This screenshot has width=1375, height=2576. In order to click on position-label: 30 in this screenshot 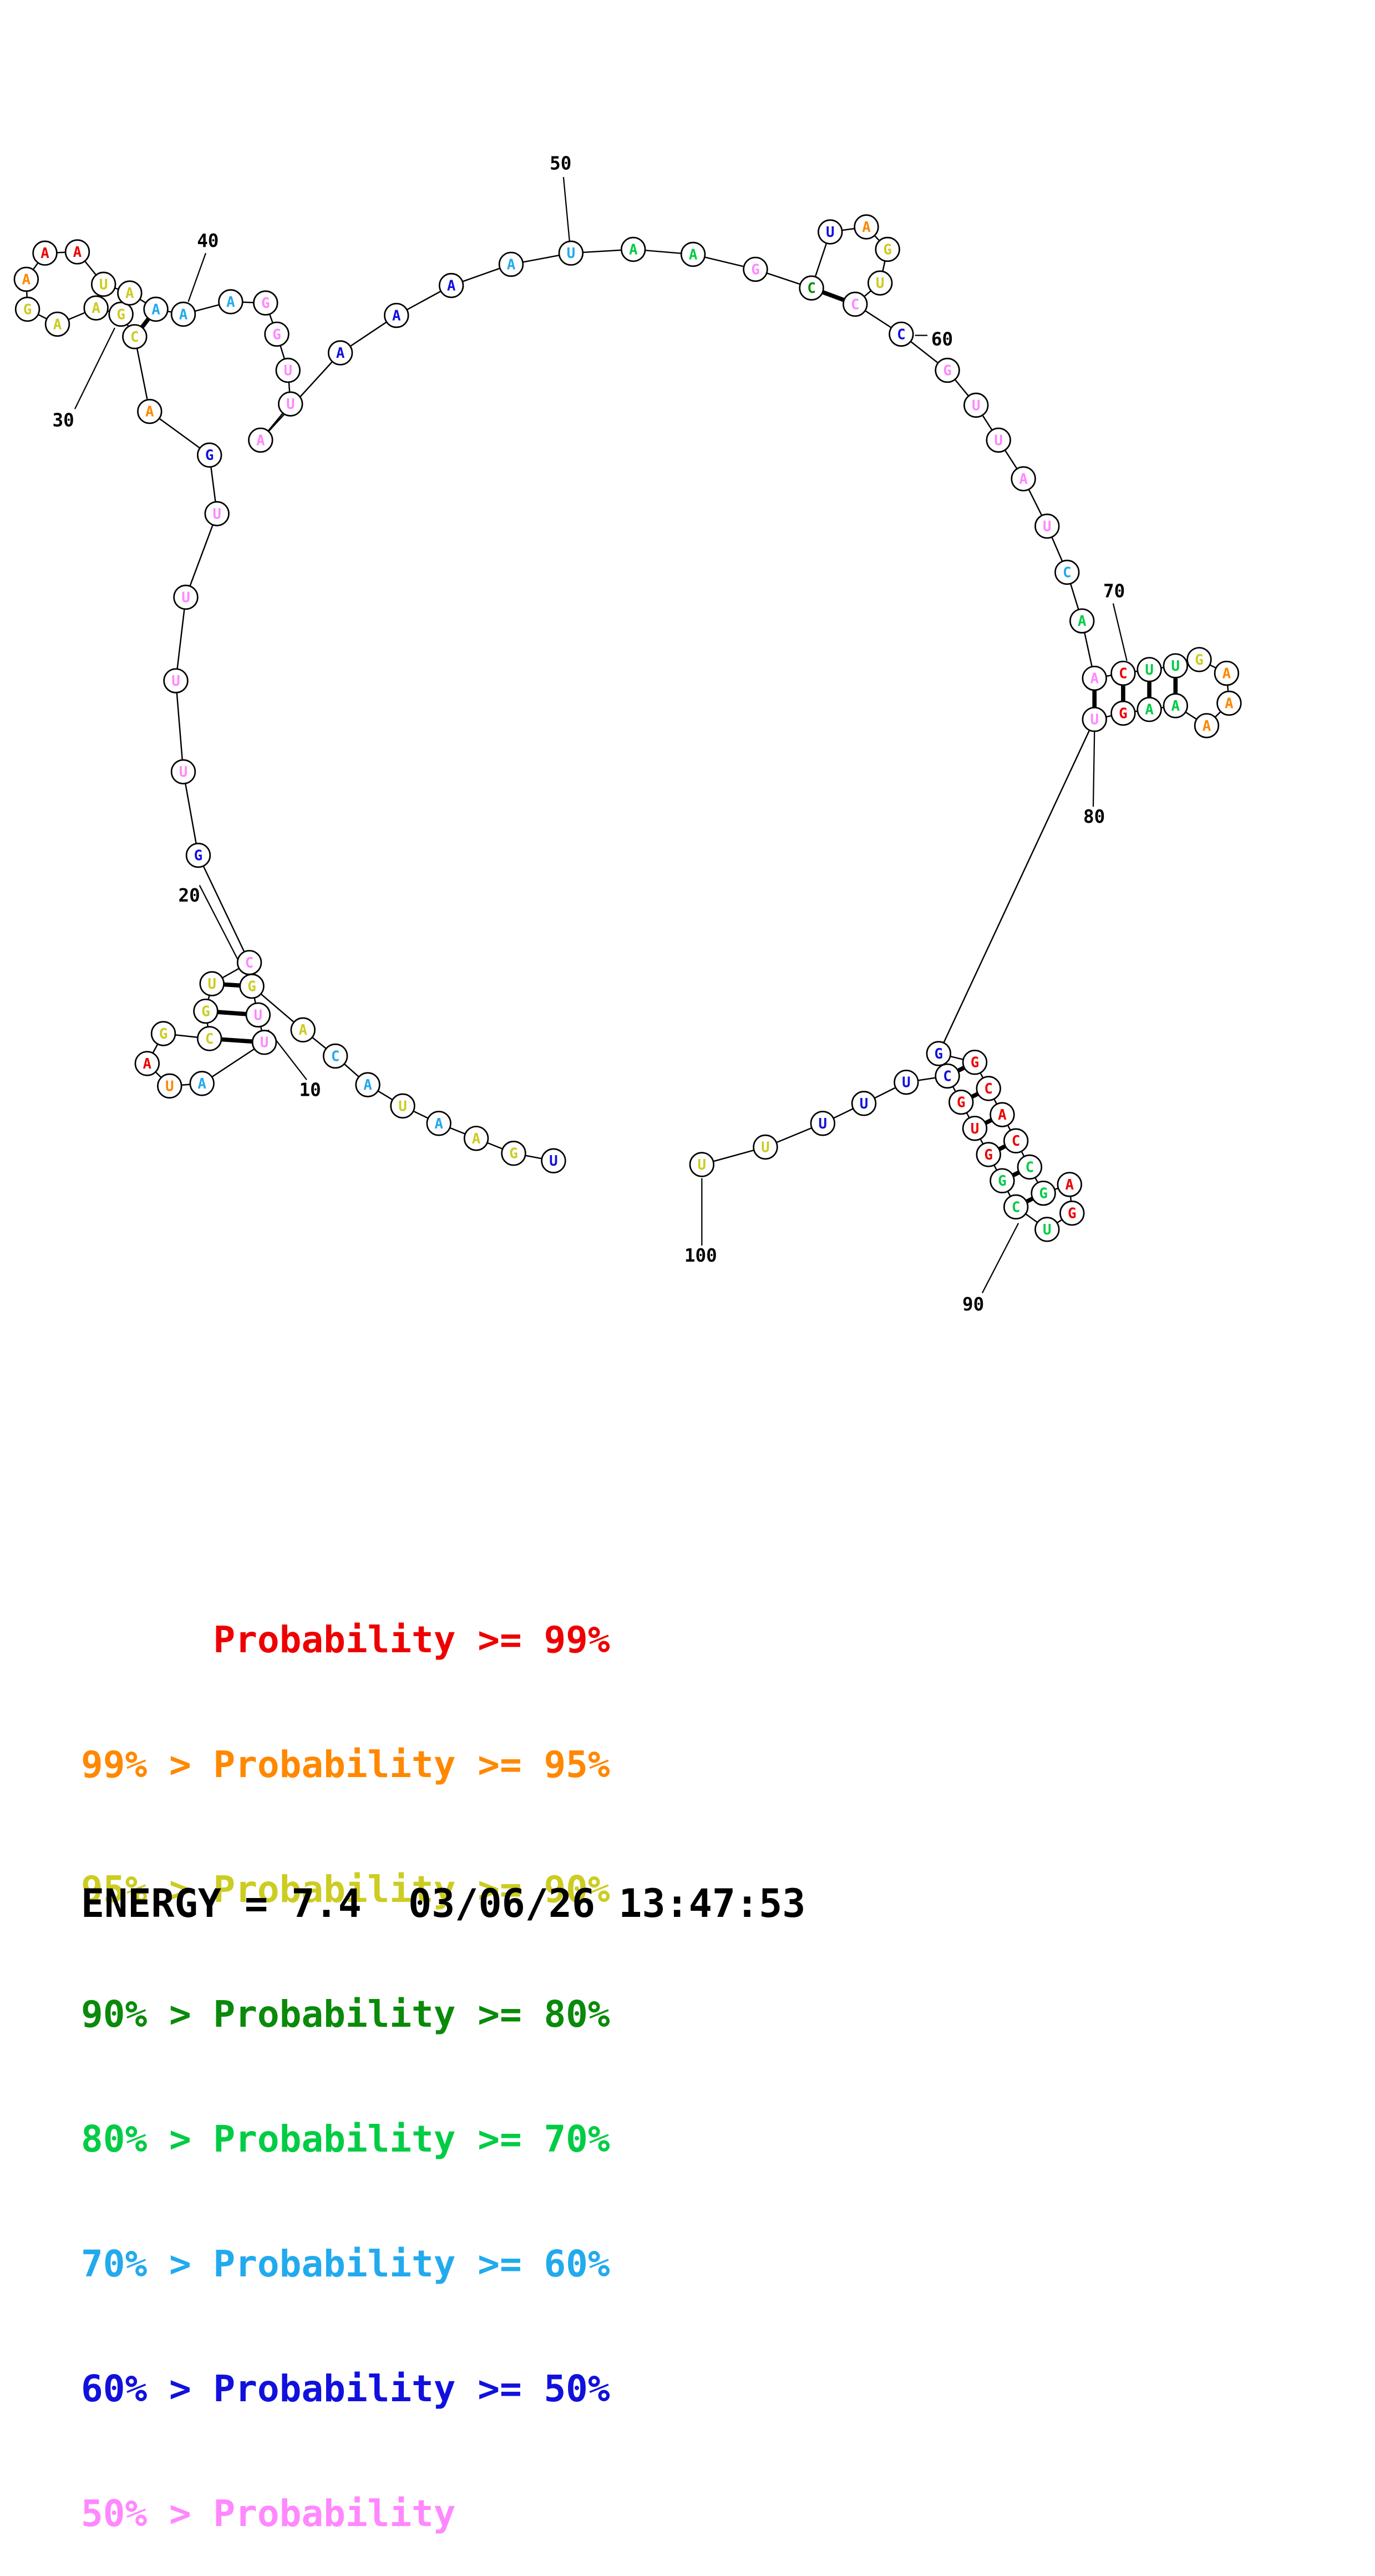, I will do `click(63, 420)`.